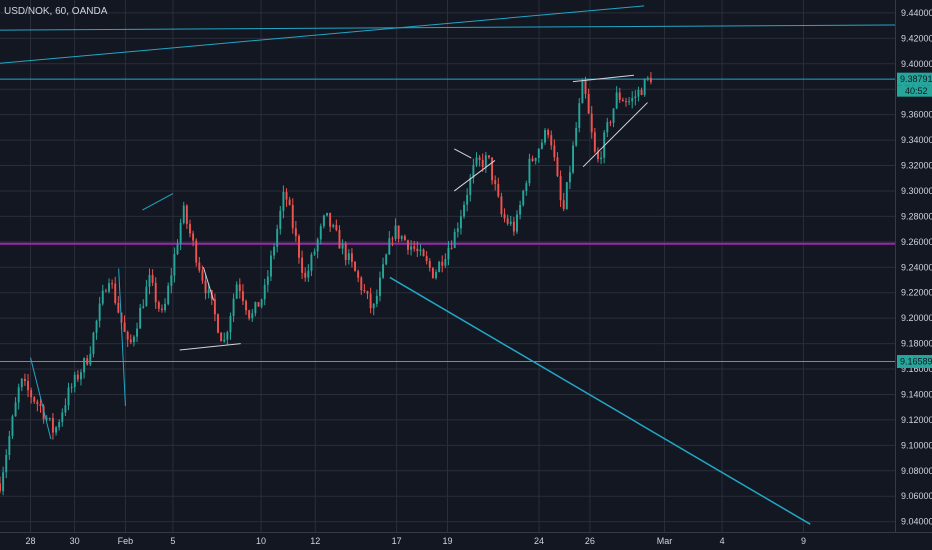 Image resolution: width=932 pixels, height=550 pixels. What do you see at coordinates (916, 344) in the screenshot?
I see `price-tick-label: 9.18000` at bounding box center [916, 344].